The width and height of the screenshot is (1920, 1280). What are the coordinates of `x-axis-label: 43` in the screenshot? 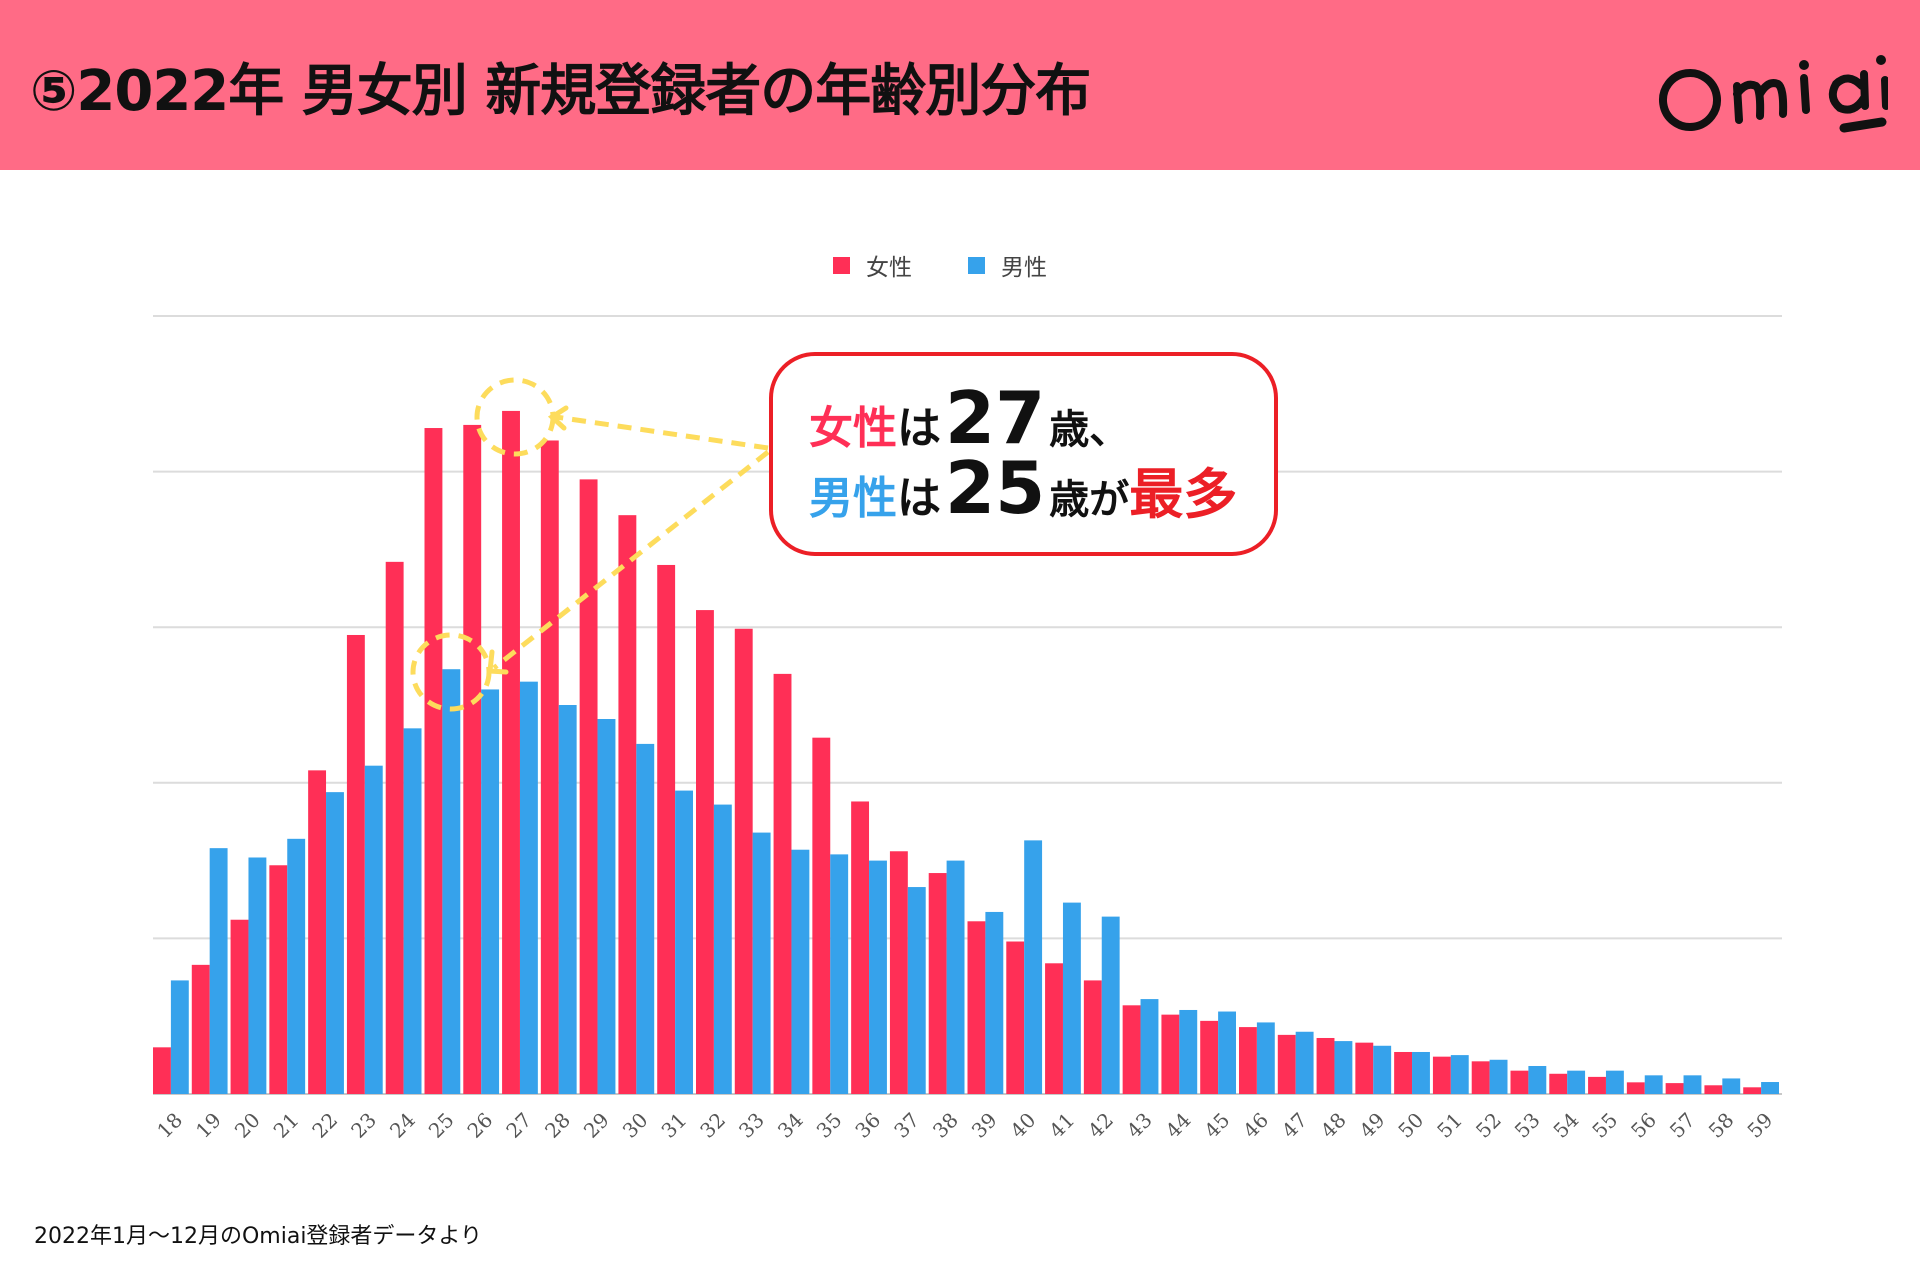 It's located at (1139, 1125).